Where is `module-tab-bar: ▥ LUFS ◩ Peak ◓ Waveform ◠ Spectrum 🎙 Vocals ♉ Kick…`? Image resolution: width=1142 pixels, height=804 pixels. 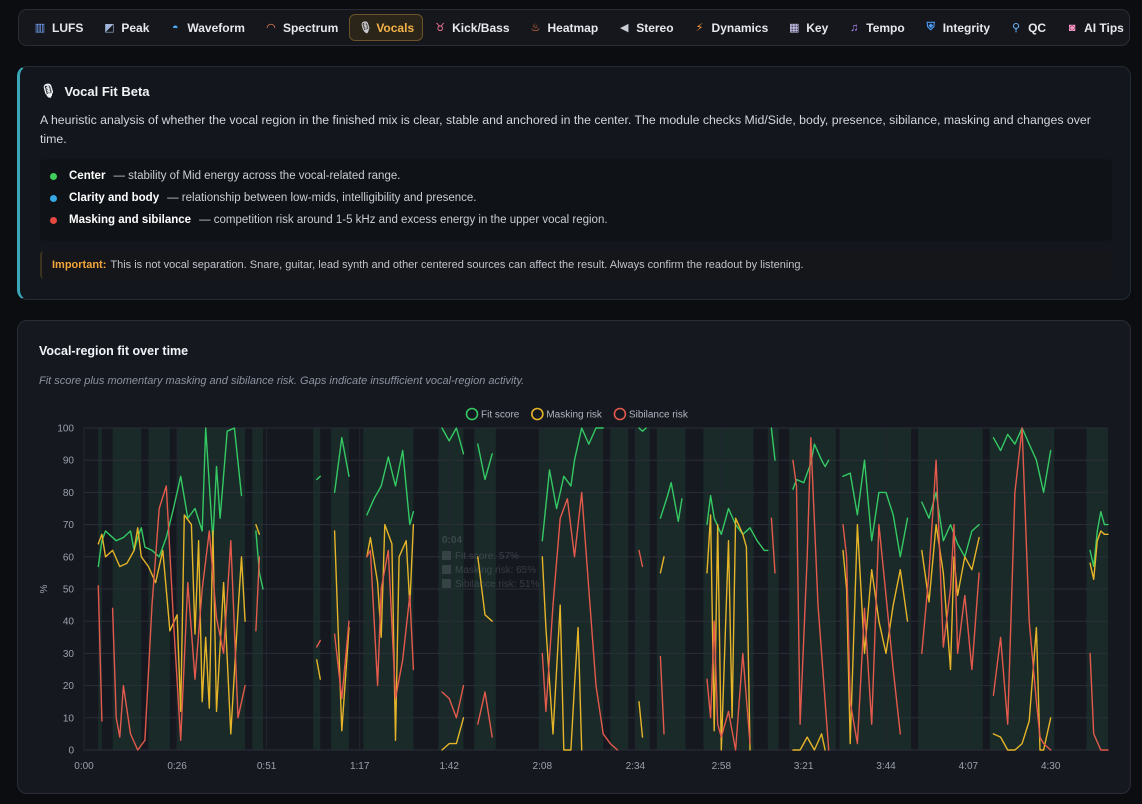 module-tab-bar: ▥ LUFS ◩ Peak ◓ Waveform ◠ Spectrum 🎙 Vocals ♉ Kick… is located at coordinates (574, 27).